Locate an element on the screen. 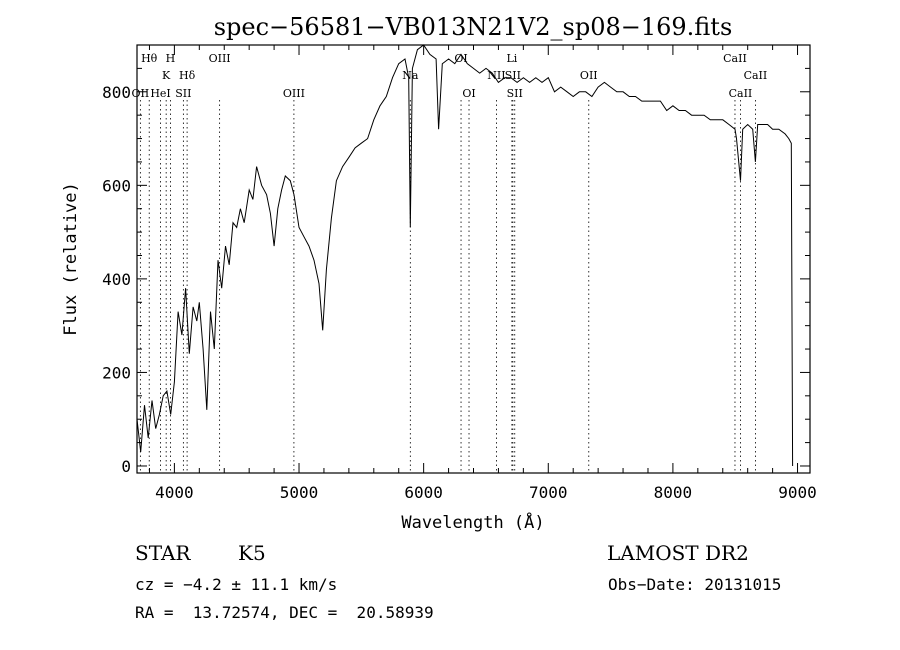  y-tick-label: 400 is located at coordinates (116, 279).